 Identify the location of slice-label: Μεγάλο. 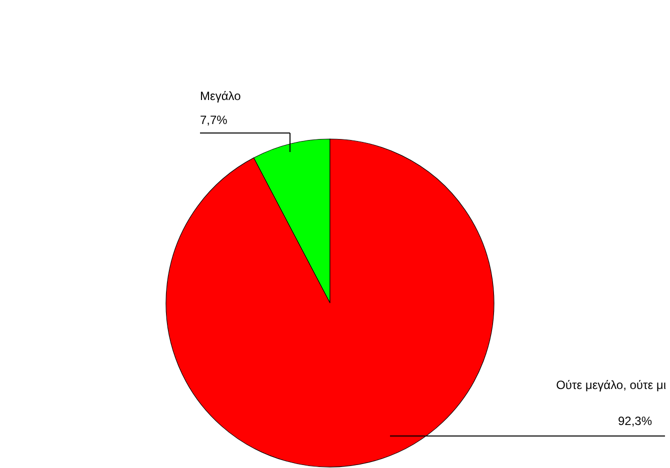
(221, 96).